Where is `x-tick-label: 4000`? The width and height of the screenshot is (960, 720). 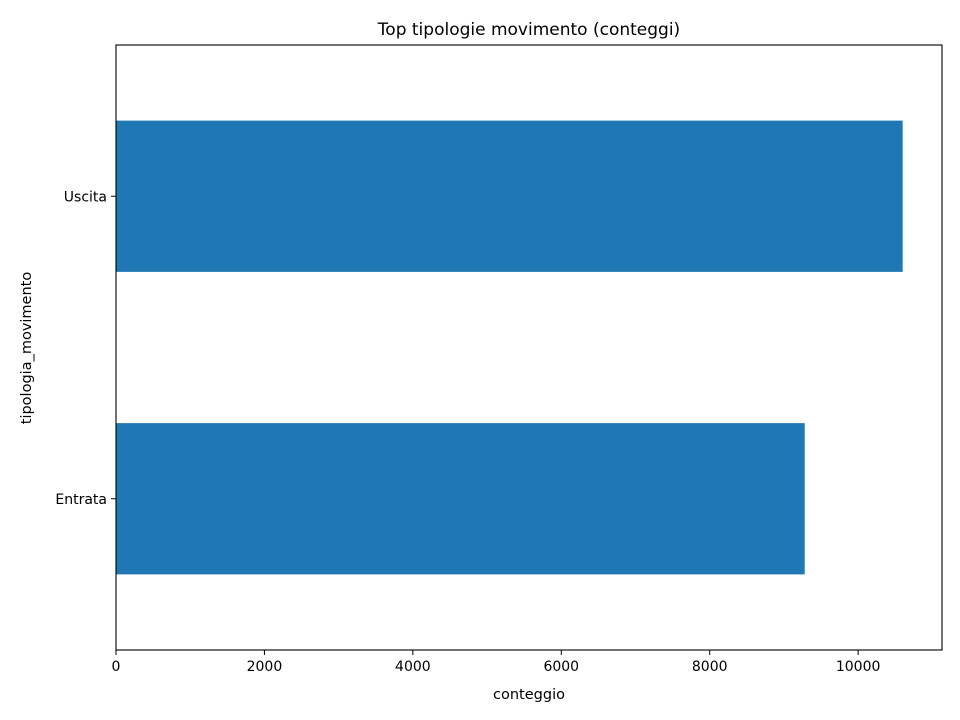
x-tick-label: 4000 is located at coordinates (413, 667).